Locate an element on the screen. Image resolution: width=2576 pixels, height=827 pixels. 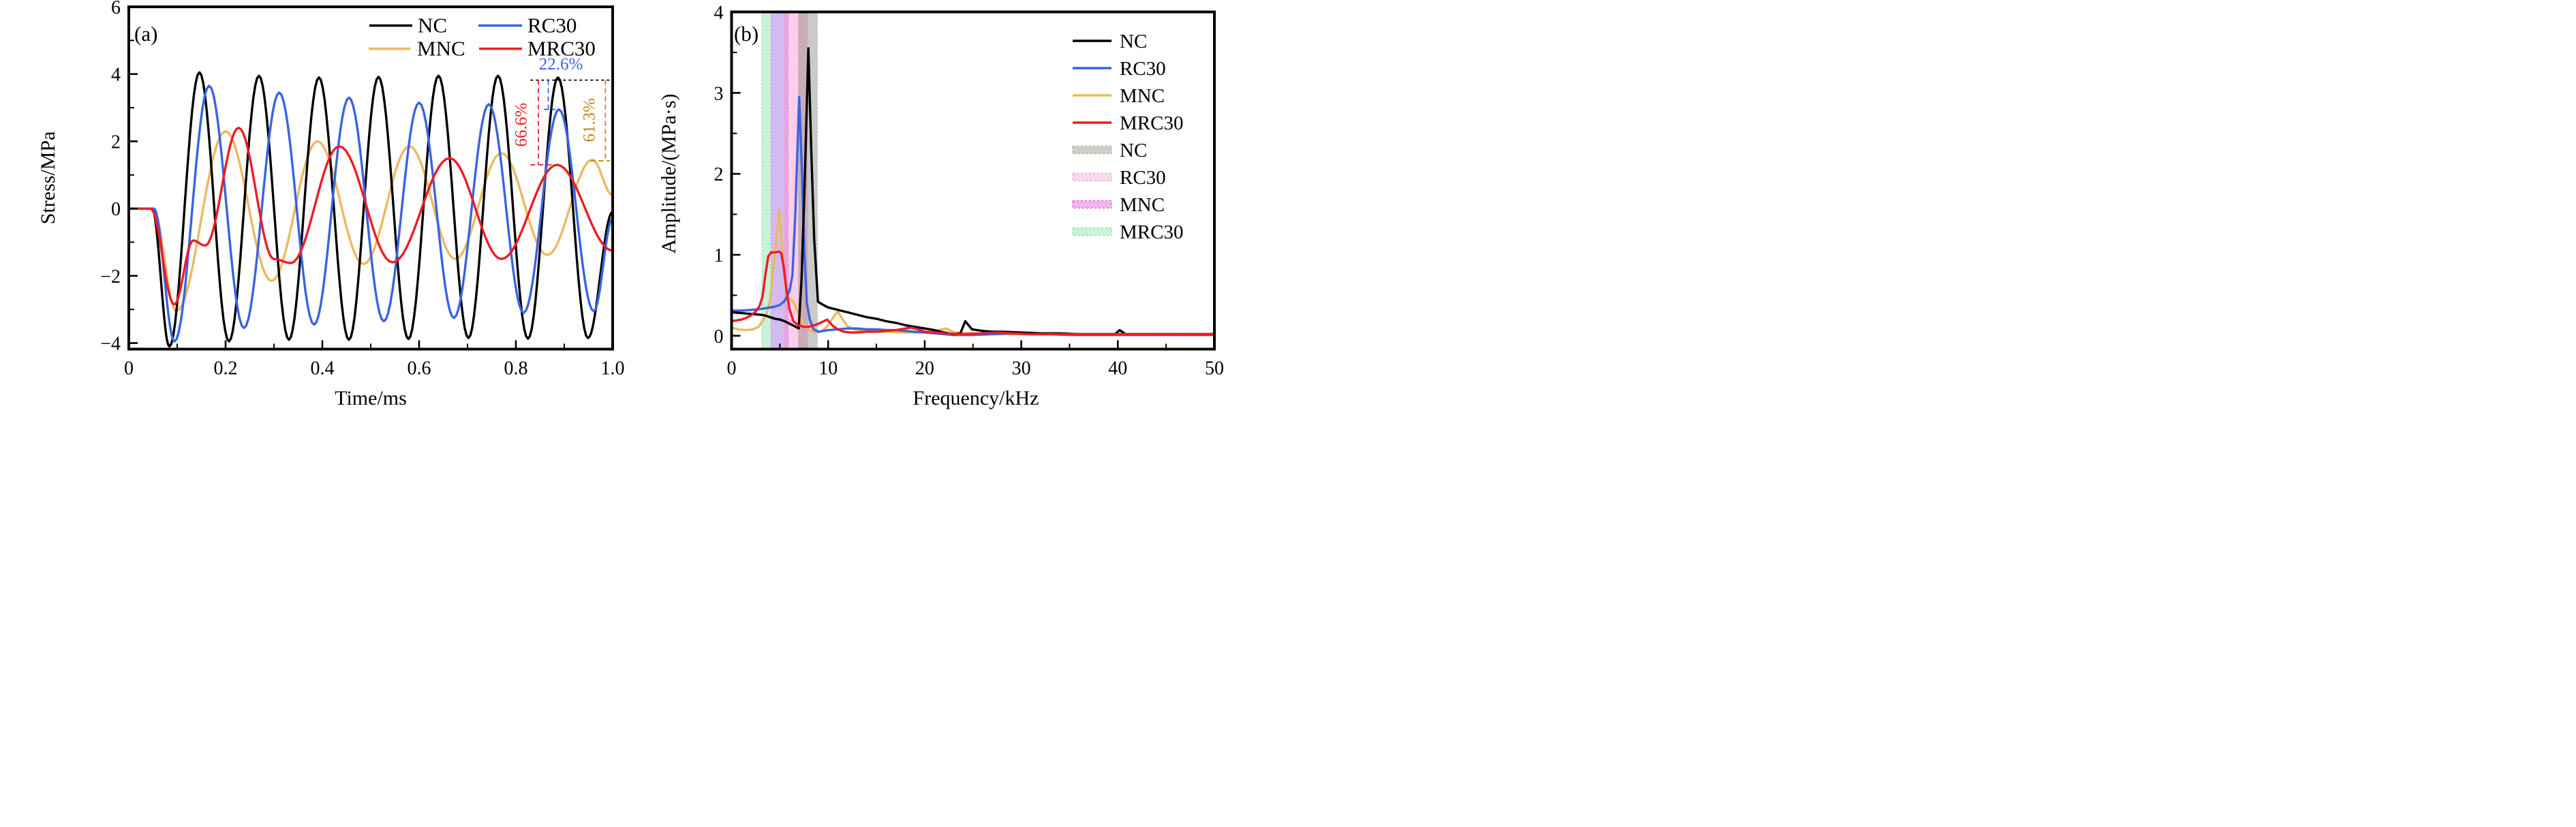
band-mnc is located at coordinates (779, 180).